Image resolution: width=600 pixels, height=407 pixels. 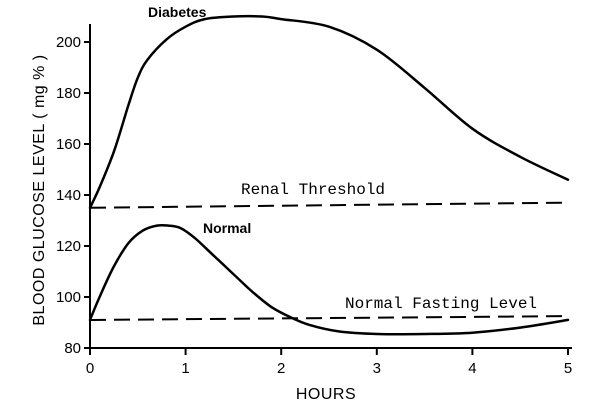 I want to click on renal-threshold-line, so click(x=329, y=205).